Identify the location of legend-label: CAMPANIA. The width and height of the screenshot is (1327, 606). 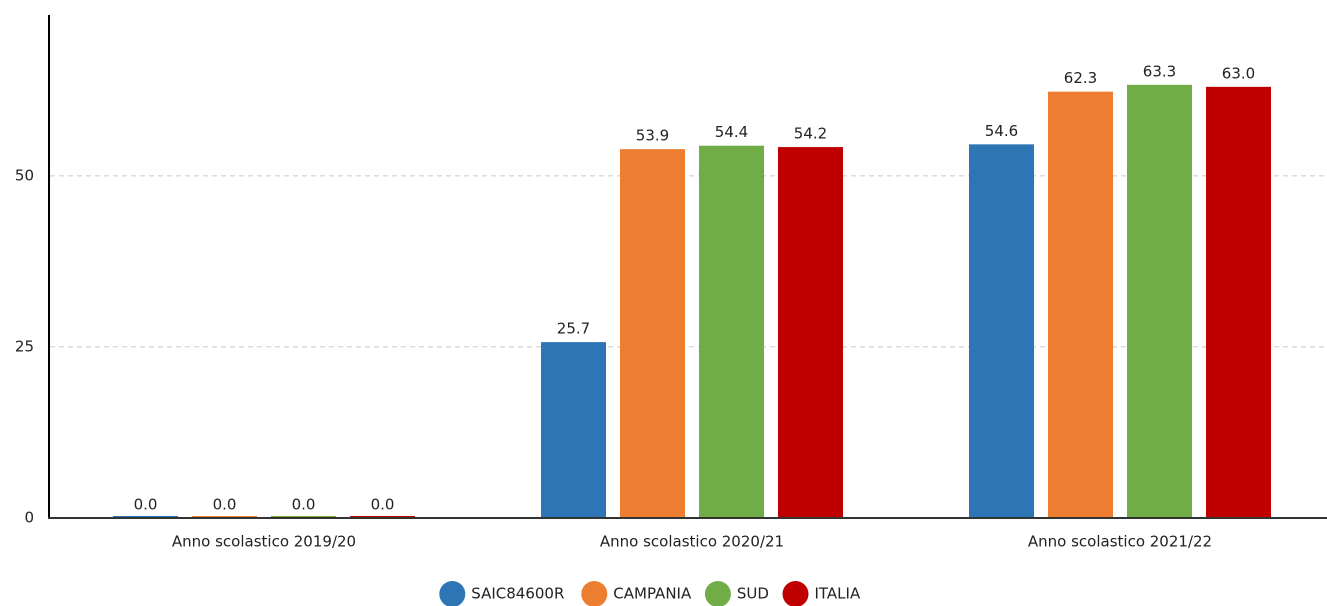
(652, 594).